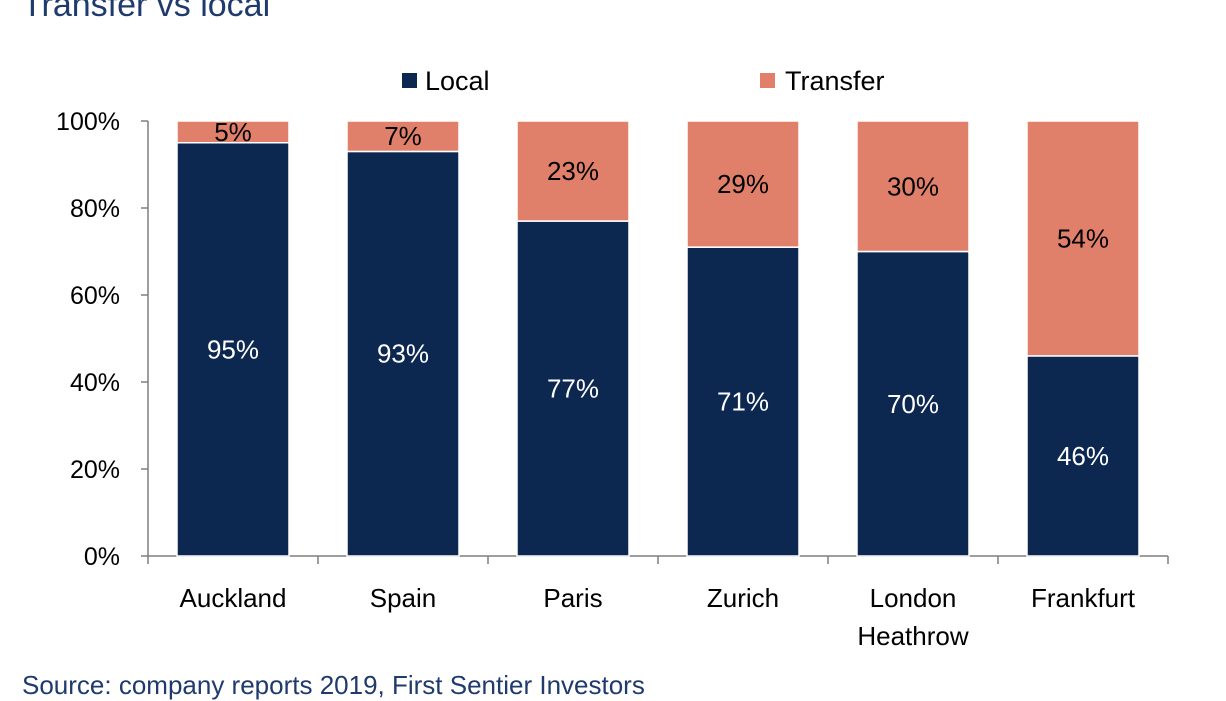 The width and height of the screenshot is (1226, 701). I want to click on data-label-transfer: 54%, so click(1083, 238).